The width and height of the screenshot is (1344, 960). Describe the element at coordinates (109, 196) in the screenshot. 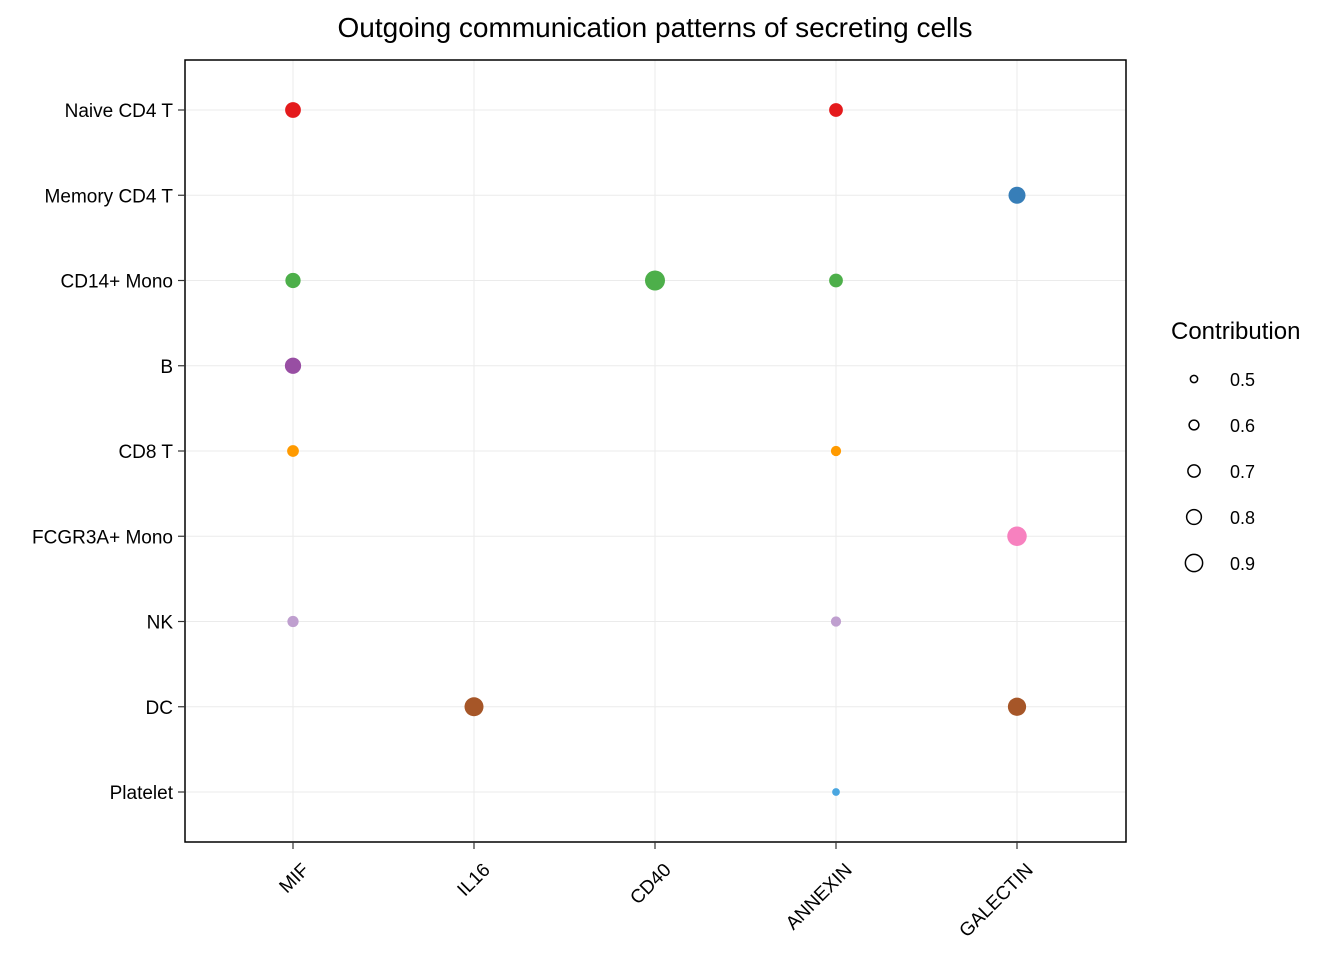

I see `y-tick-label: Memory CD4 T` at that location.